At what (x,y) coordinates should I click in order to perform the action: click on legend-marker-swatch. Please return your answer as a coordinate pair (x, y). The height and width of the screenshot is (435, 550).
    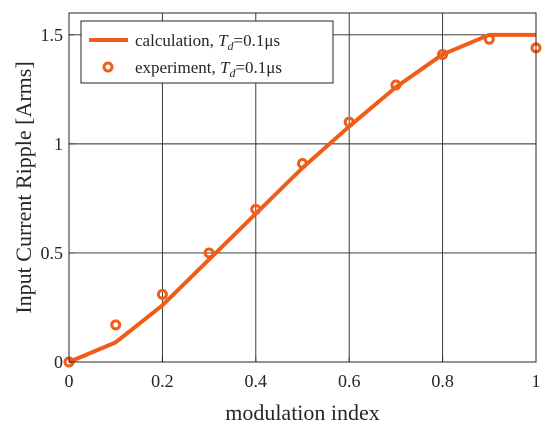
    Looking at the image, I should click on (108, 67).